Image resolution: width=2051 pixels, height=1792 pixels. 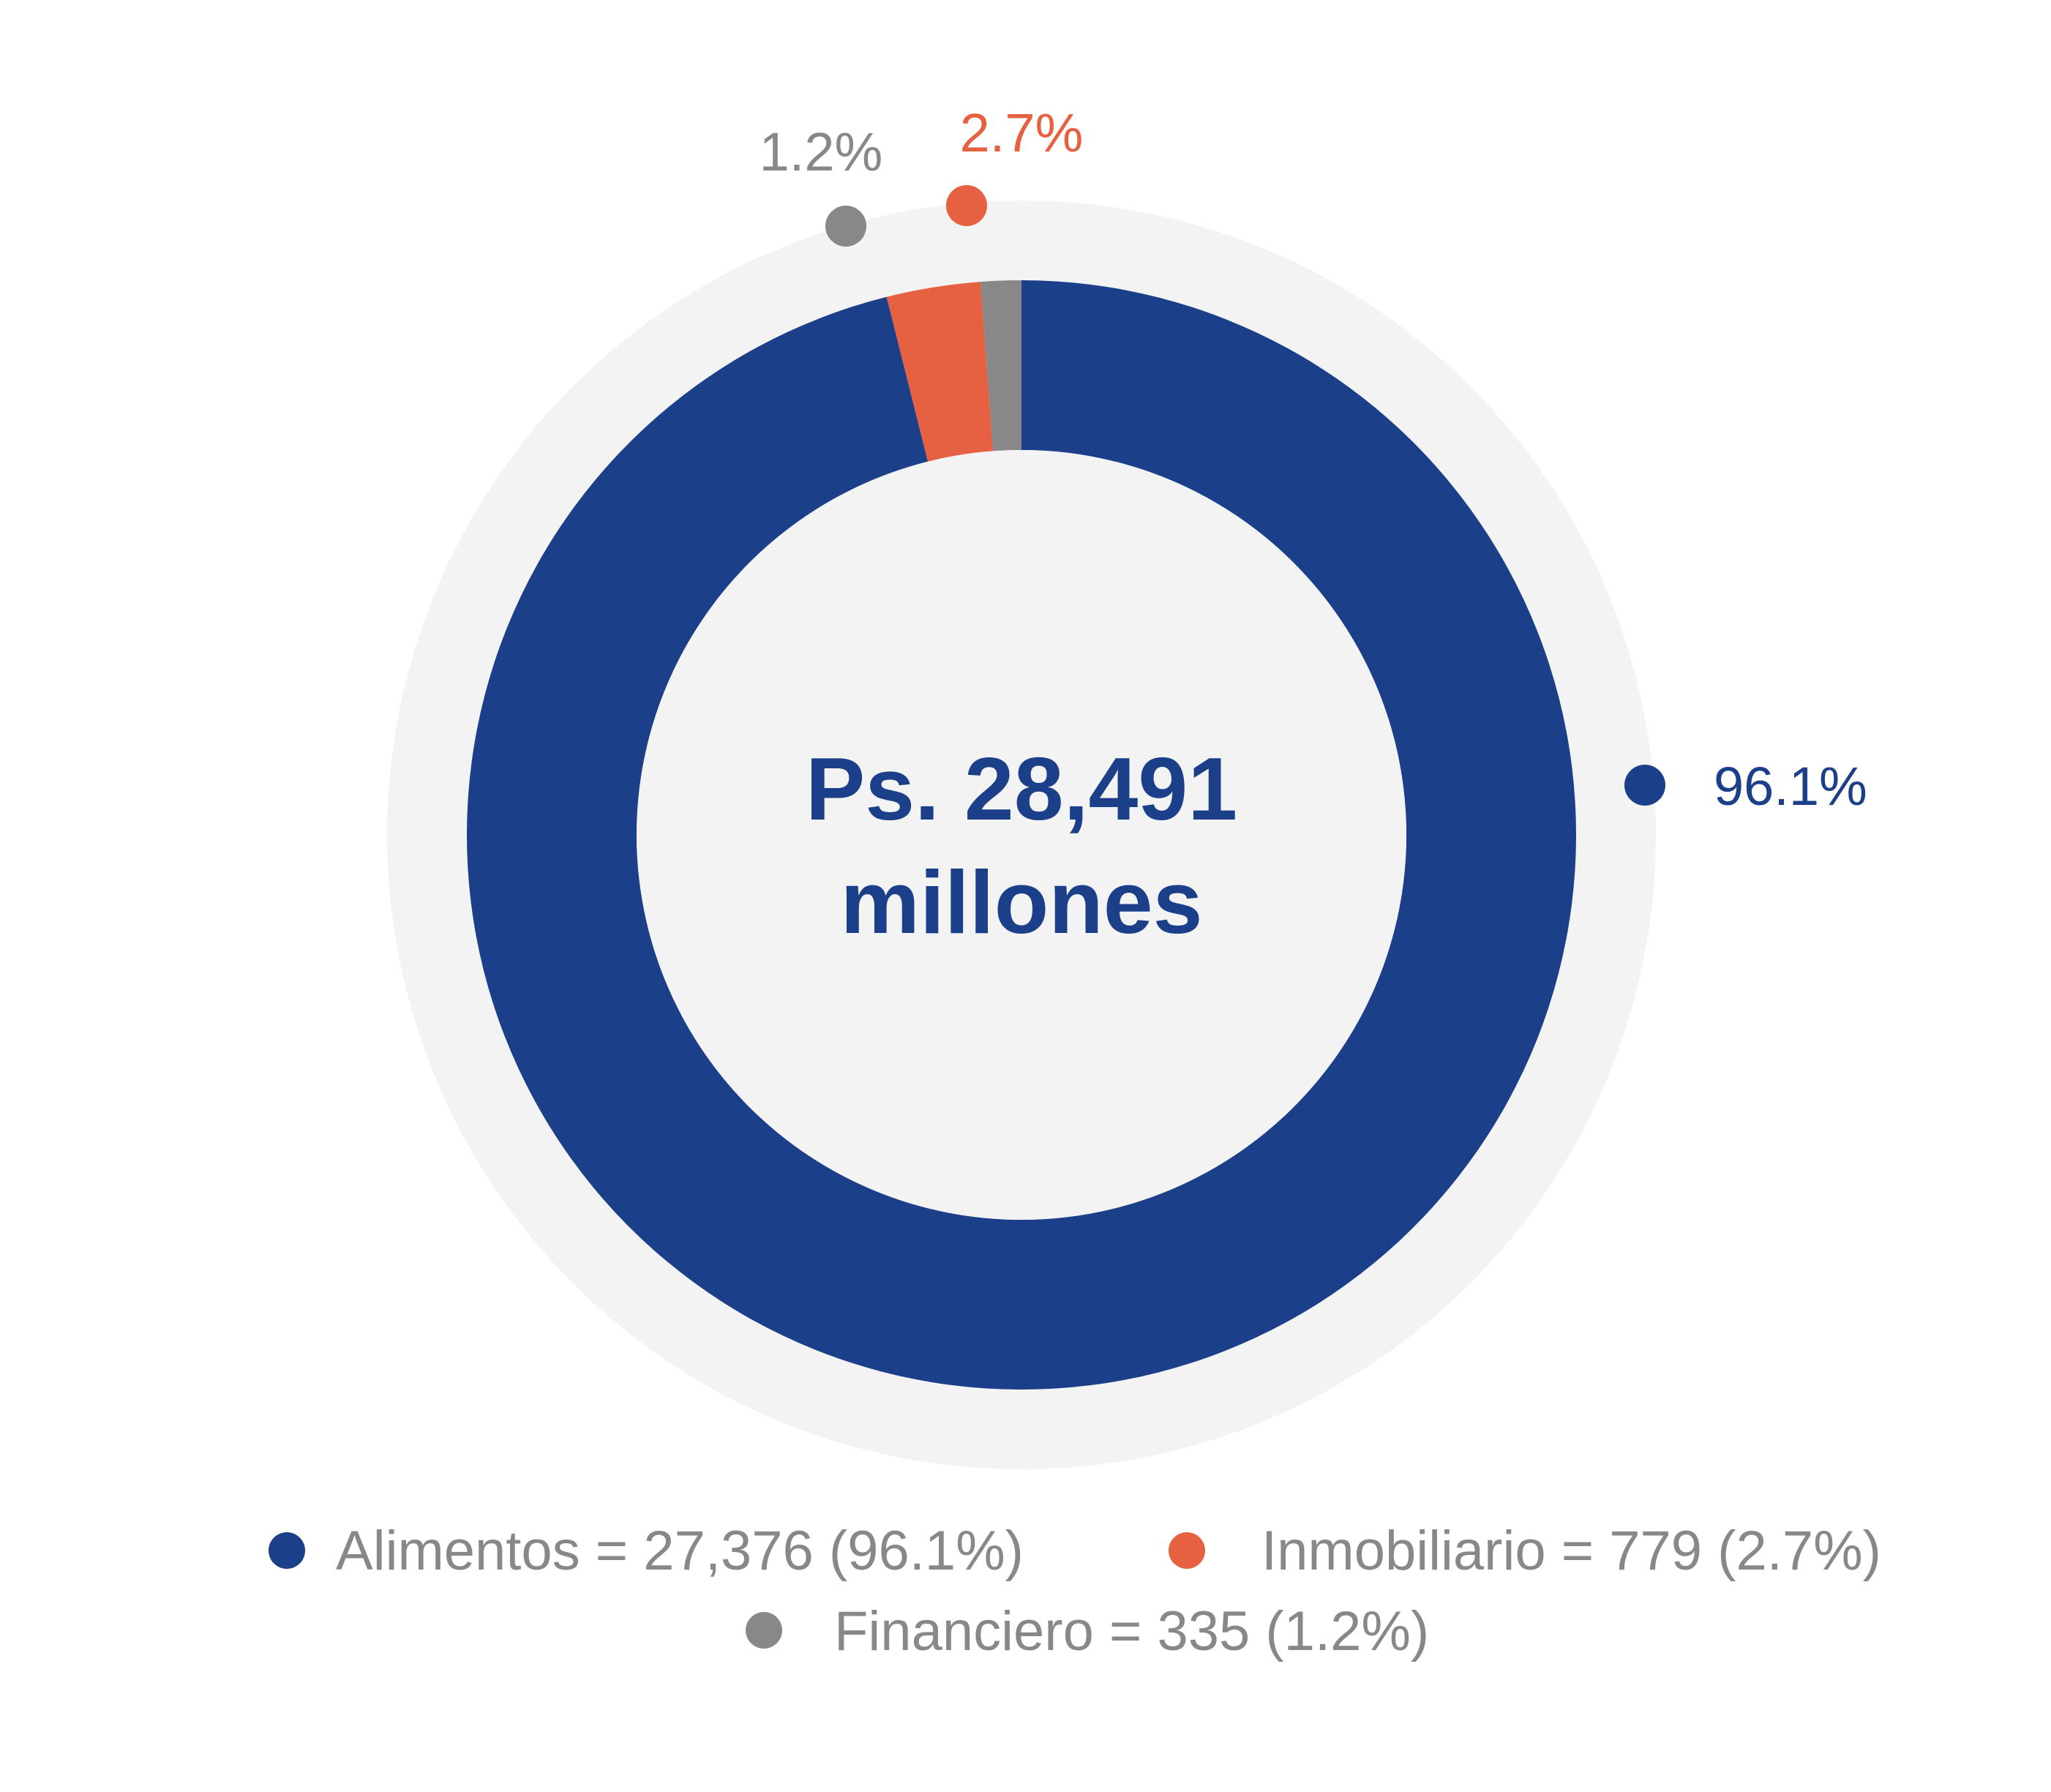 I want to click on legend-dot-inmobiliario, so click(x=1187, y=1550).